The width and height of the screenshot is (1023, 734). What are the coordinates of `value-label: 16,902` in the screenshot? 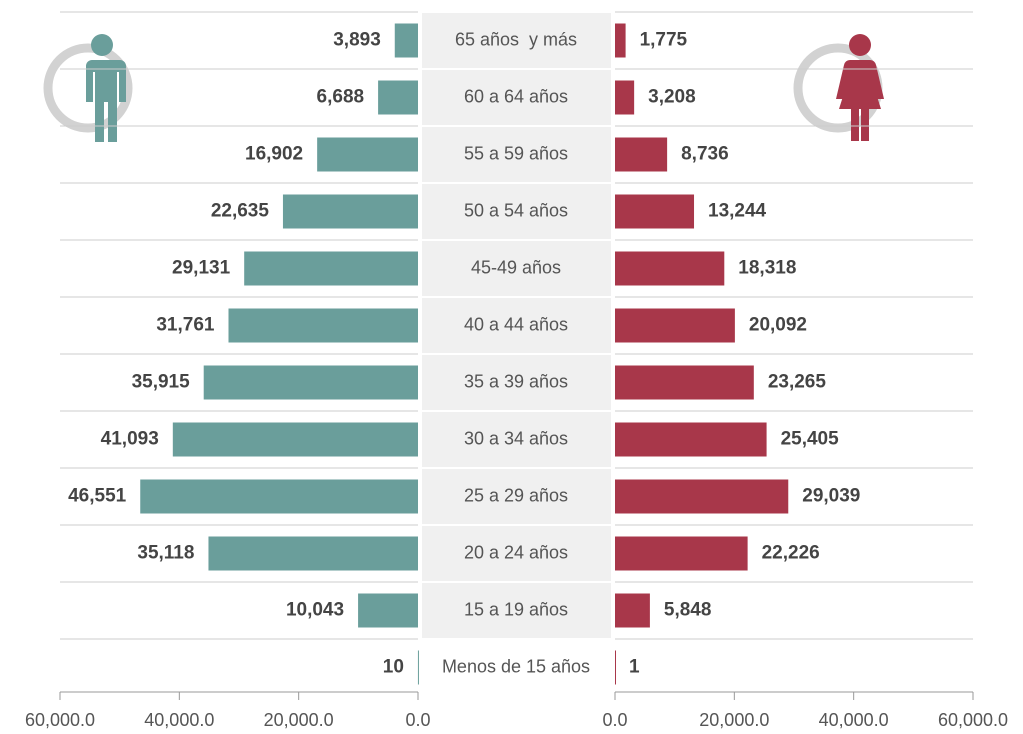 It's located at (274, 154).